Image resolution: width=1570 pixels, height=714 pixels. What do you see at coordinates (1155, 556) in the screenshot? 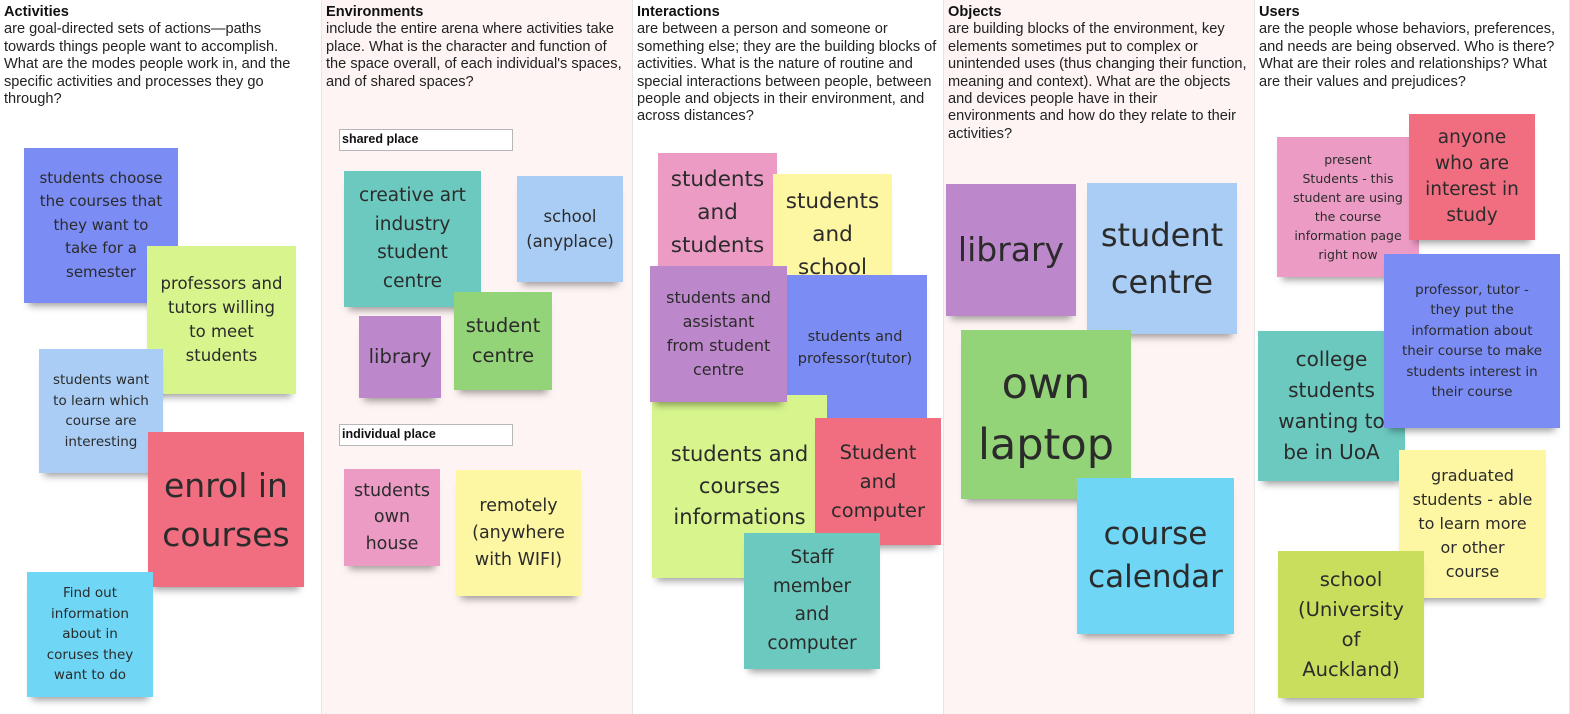
I see `sticky-note: course calendar` at bounding box center [1155, 556].